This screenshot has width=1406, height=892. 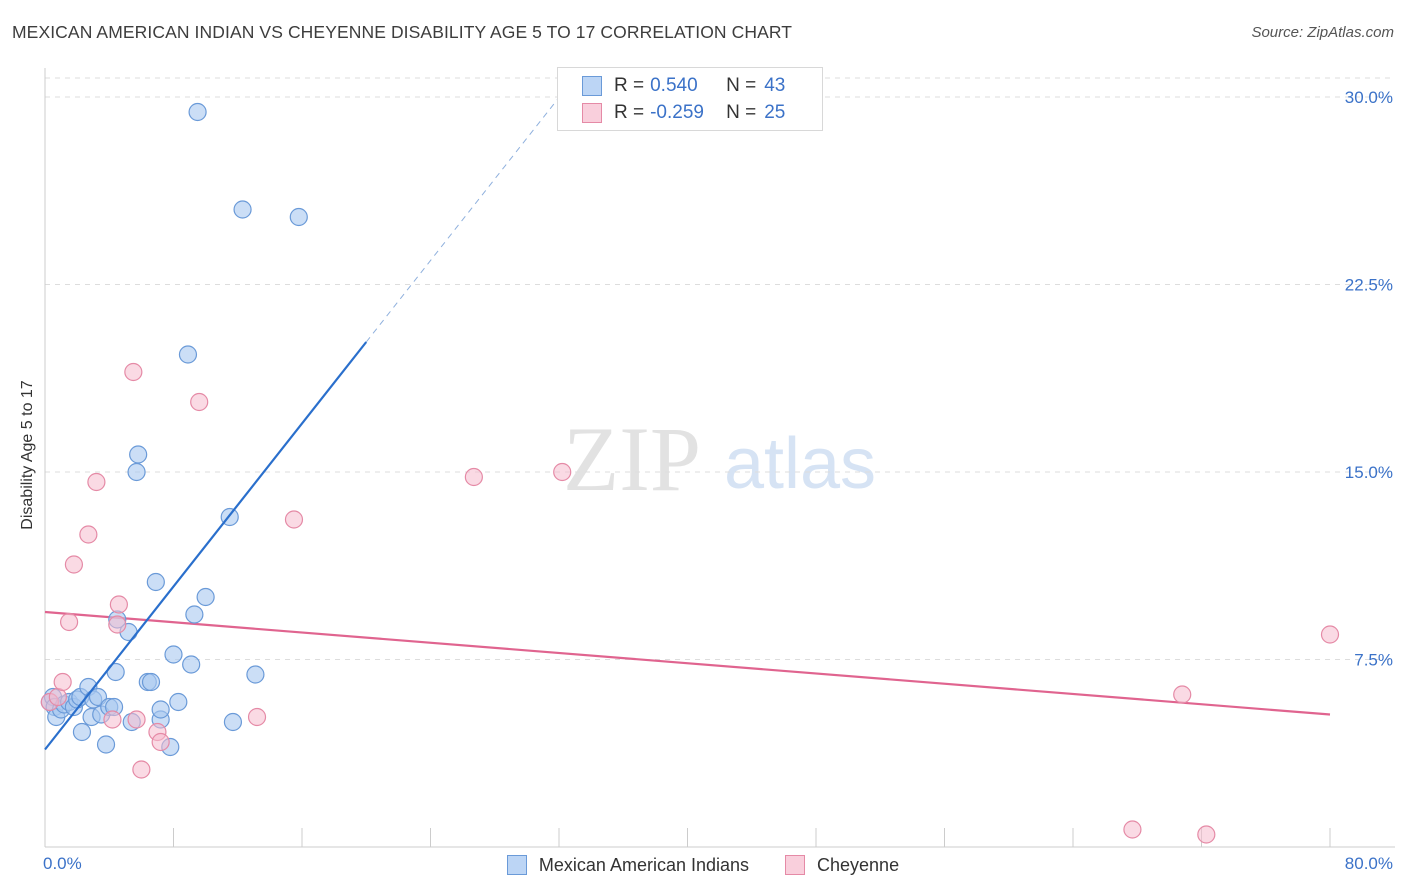 I want to click on legend-item-mexican-american-indians: Mexican American Indians, so click(x=628, y=865).